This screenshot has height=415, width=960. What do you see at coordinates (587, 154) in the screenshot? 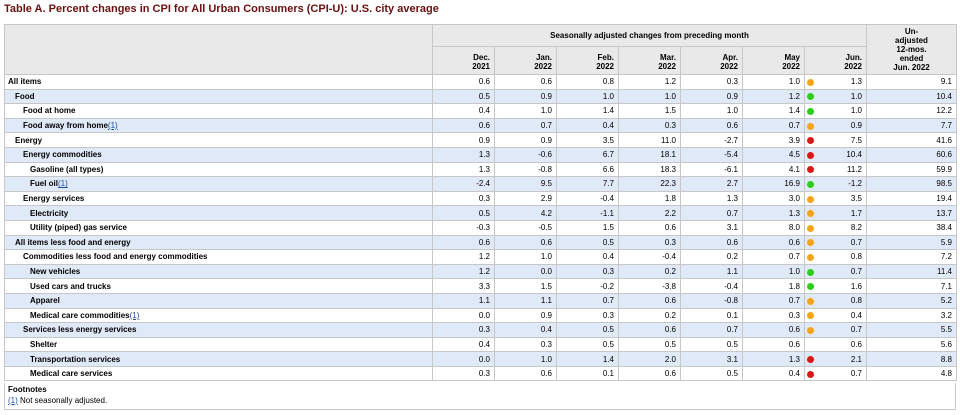
I see `value-cell: 6.7` at bounding box center [587, 154].